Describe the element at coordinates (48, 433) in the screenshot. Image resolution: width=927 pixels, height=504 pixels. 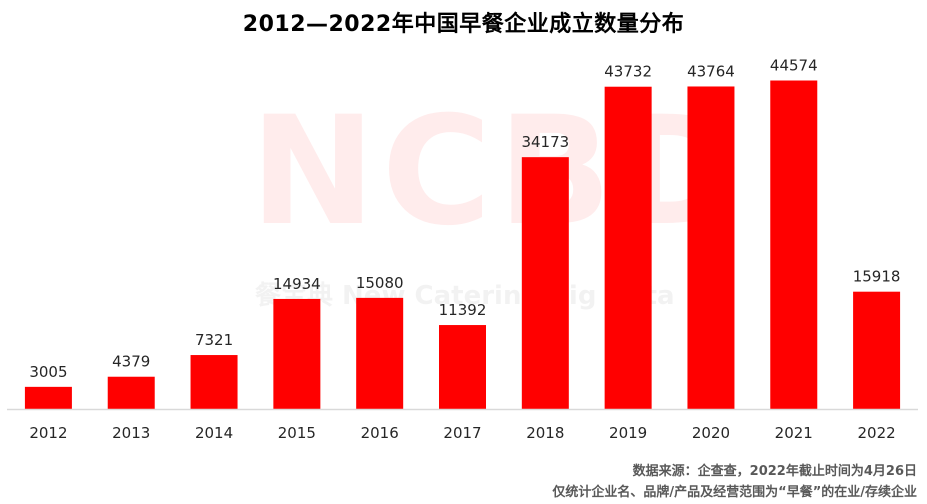
I see `x-tick-label-2012: 2012` at that location.